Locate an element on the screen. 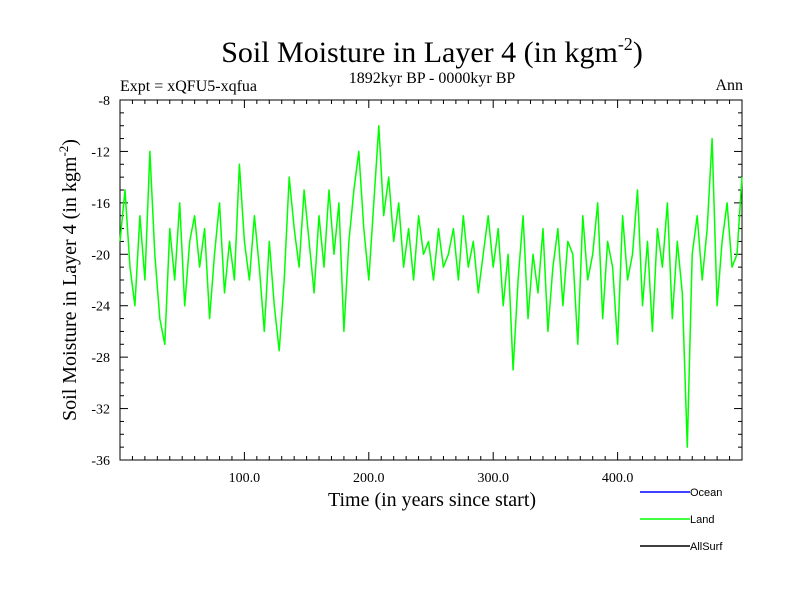  y-tick-label: -28 is located at coordinates (100, 358).